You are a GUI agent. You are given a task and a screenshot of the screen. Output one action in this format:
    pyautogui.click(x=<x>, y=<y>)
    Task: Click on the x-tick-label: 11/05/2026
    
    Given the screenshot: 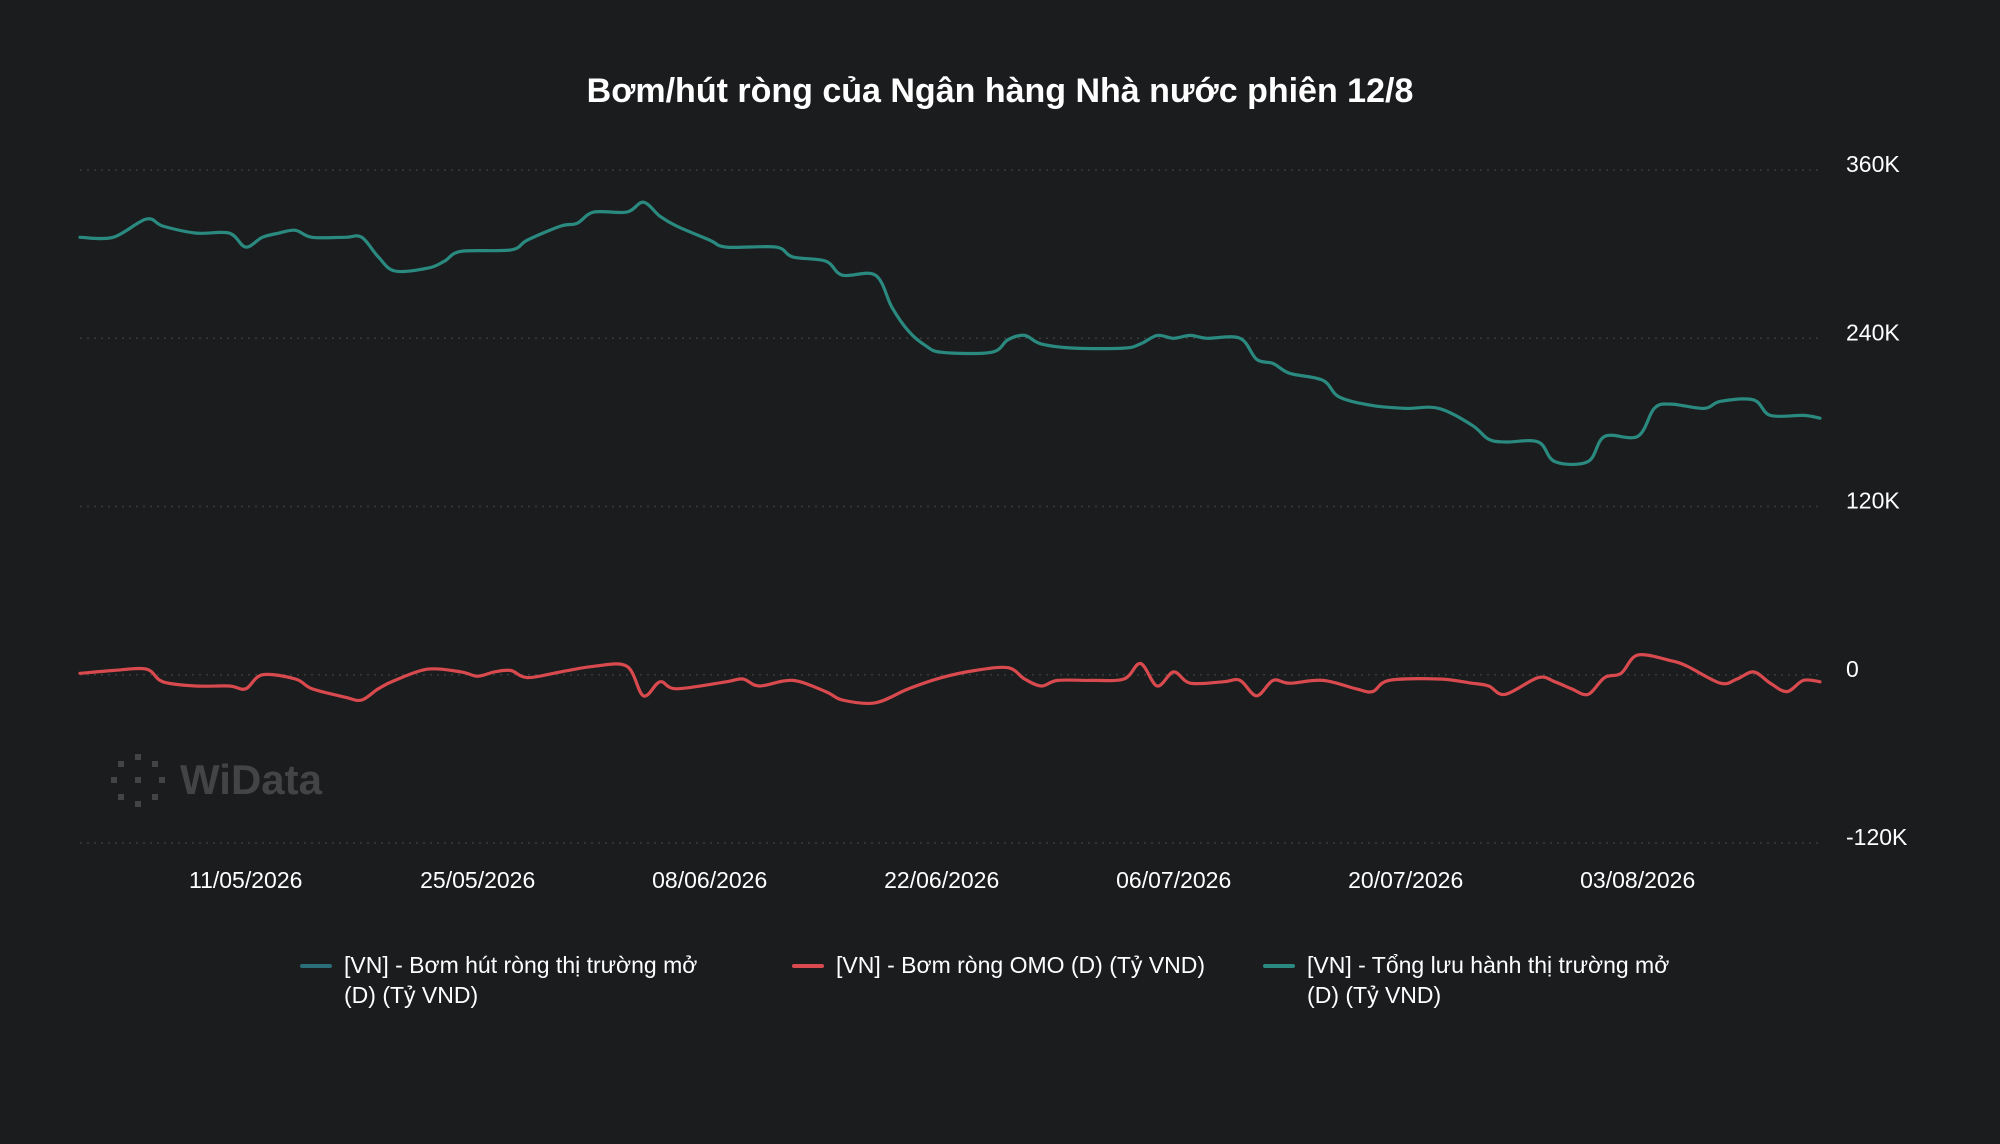 What is the action you would take?
    pyautogui.click(x=245, y=880)
    